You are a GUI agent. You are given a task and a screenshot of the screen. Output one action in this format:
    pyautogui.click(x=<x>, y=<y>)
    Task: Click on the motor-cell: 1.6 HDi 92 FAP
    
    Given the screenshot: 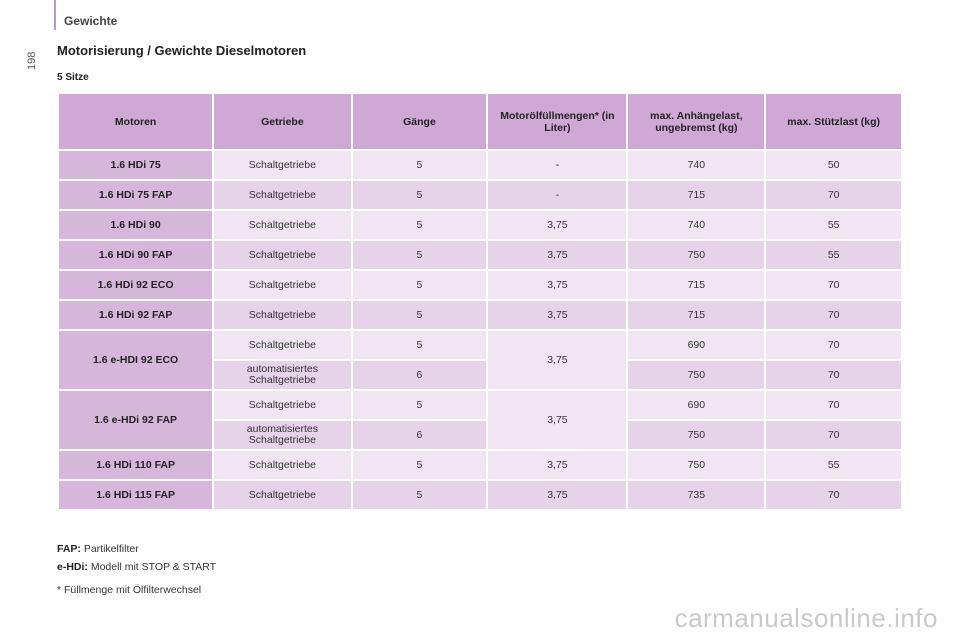 What is the action you would take?
    pyautogui.click(x=136, y=315)
    